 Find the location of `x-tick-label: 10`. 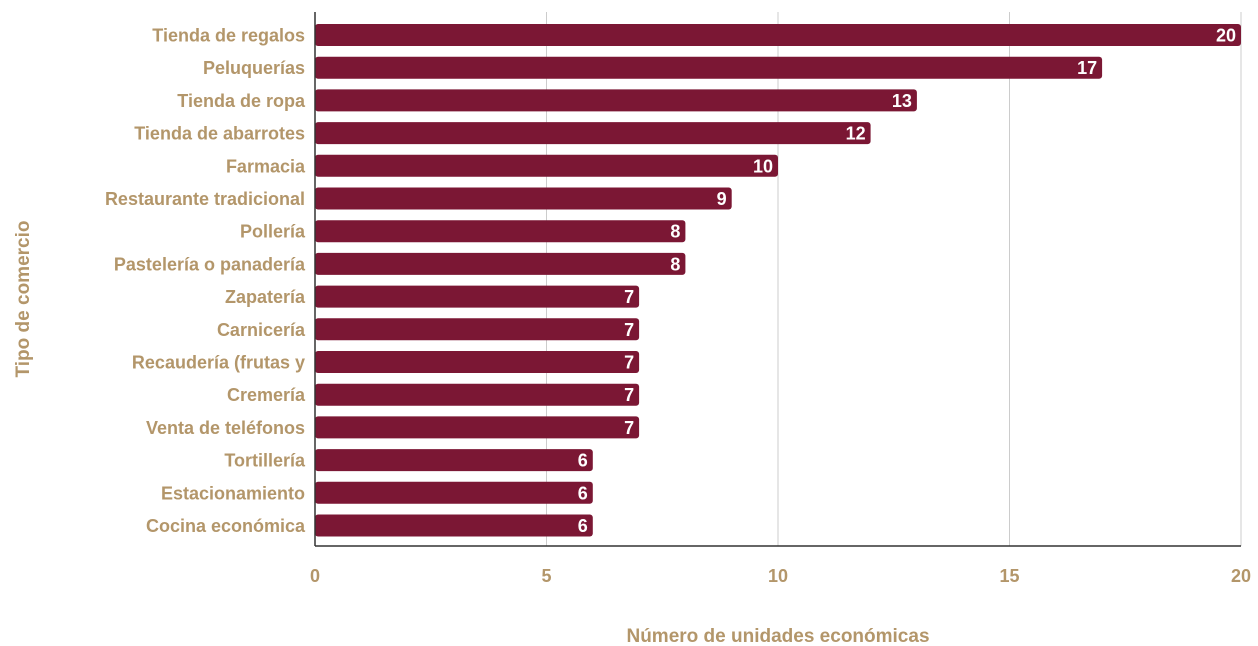

x-tick-label: 10 is located at coordinates (778, 576).